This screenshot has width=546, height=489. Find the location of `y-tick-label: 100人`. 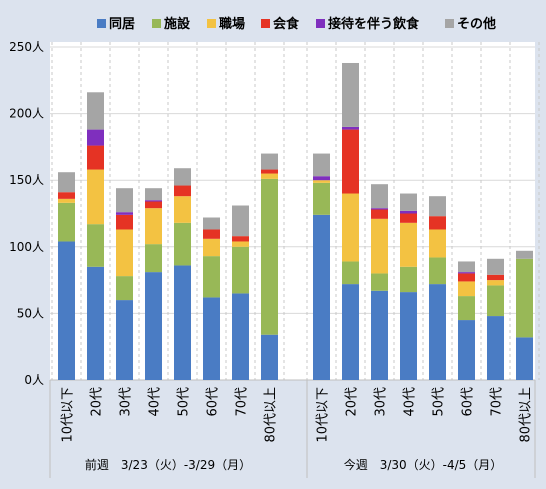

y-tick-label: 100人 is located at coordinates (26, 247).